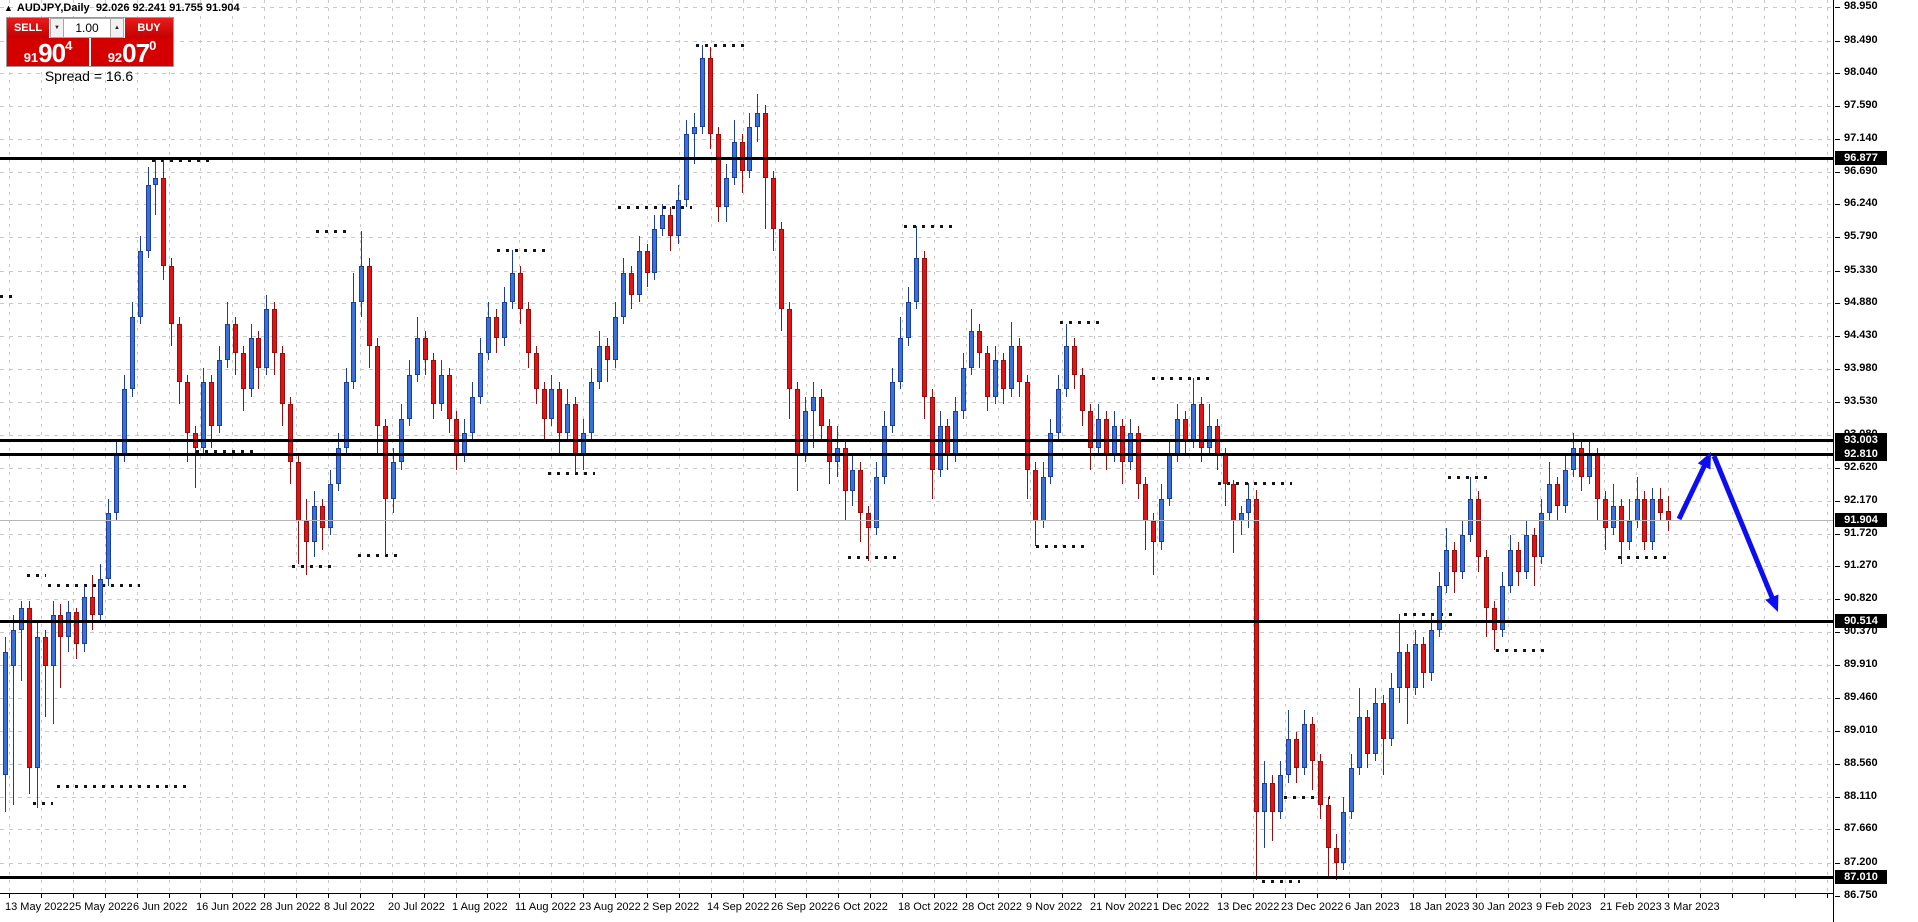 Image resolution: width=1918 pixels, height=922 pixels. Describe the element at coordinates (52, 53) in the screenshot. I see `sell-price-main: 90` at that location.